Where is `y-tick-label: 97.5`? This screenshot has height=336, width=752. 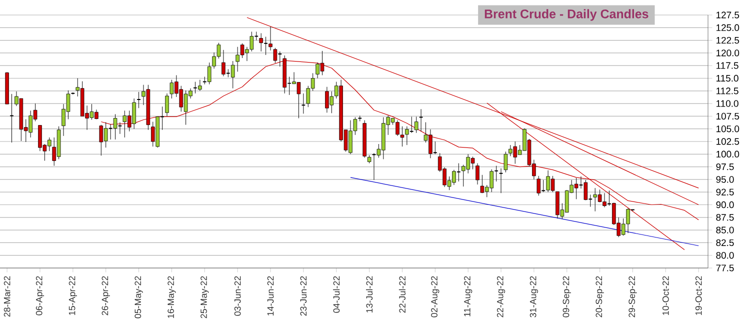 y-tick-label: 97.5 is located at coordinates (725, 166).